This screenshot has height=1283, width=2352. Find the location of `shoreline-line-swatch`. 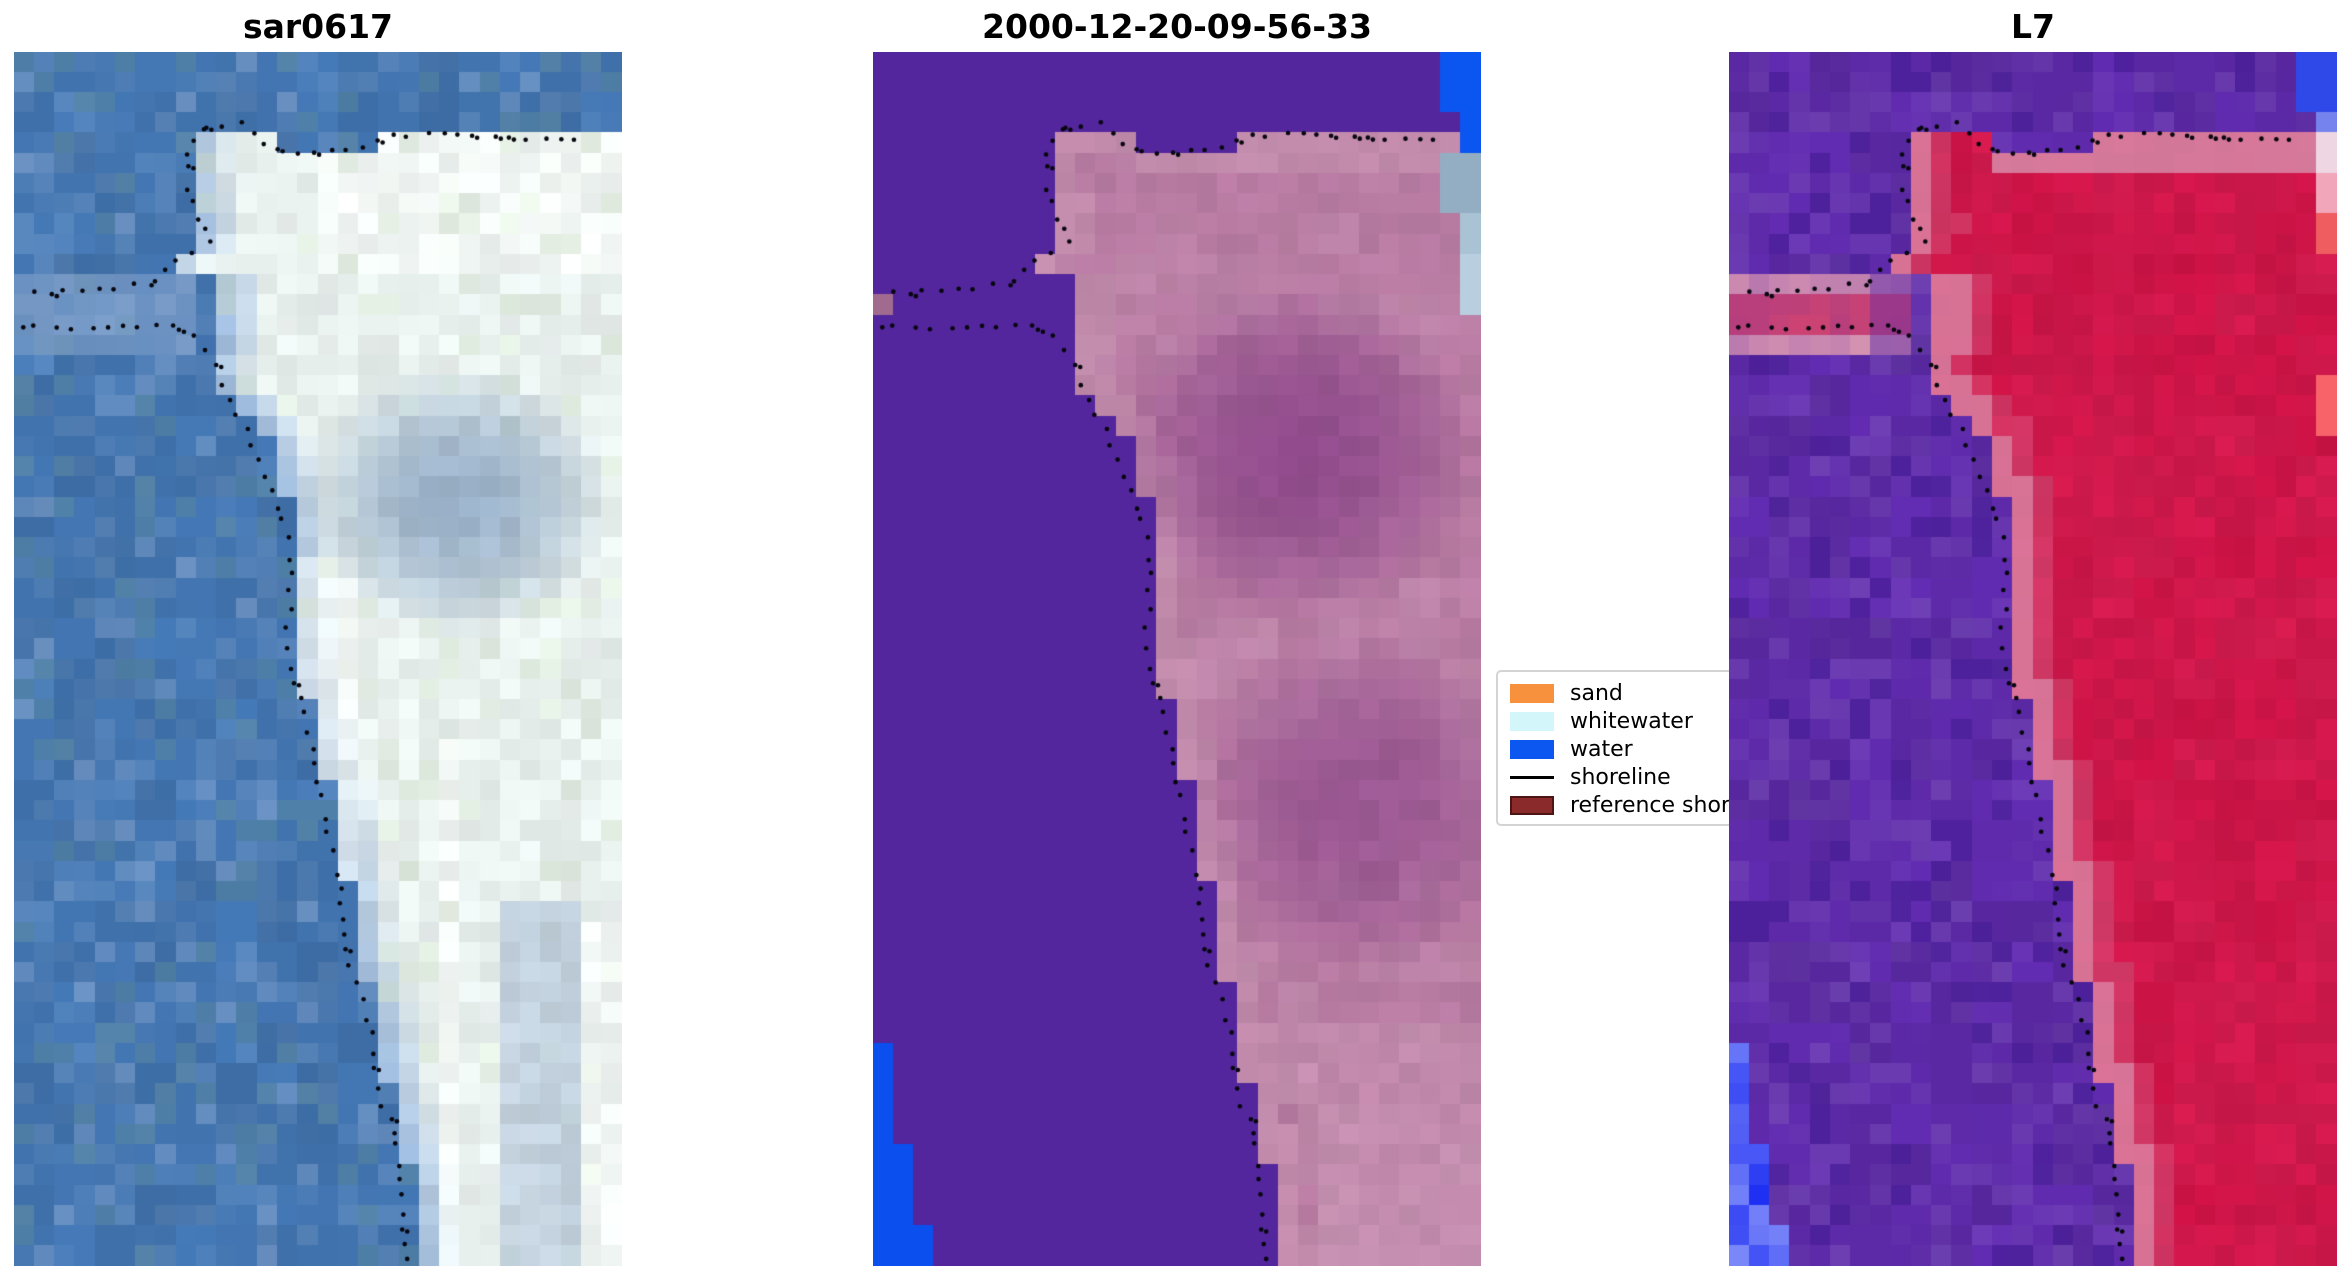

shoreline-line-swatch is located at coordinates (1532, 777).